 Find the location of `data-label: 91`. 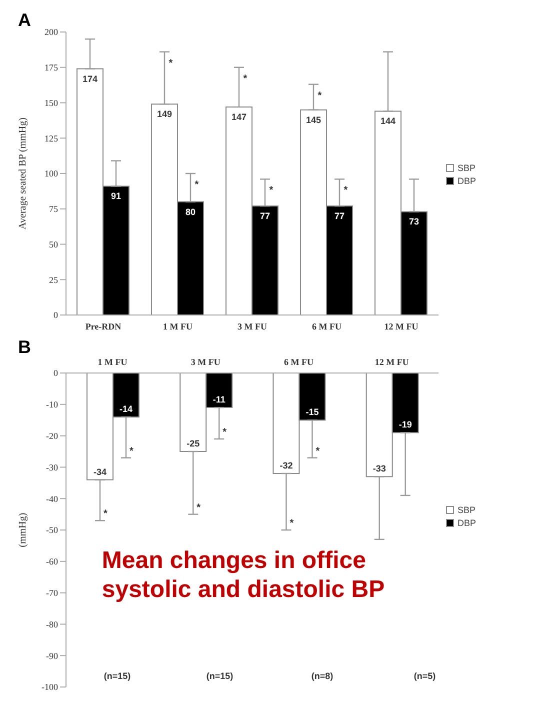

data-label: 91 is located at coordinates (116, 196).